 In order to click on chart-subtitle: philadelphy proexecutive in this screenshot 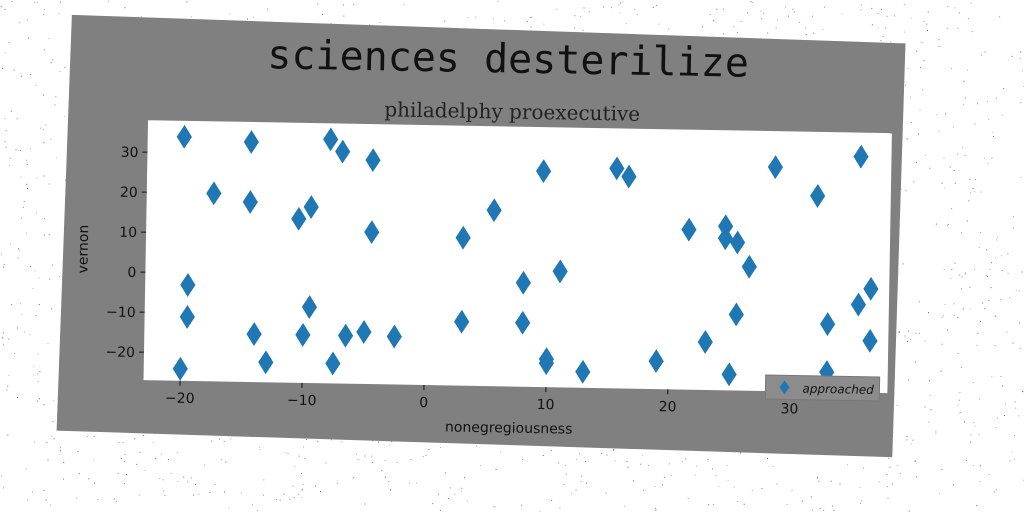, I will do `click(512, 111)`.